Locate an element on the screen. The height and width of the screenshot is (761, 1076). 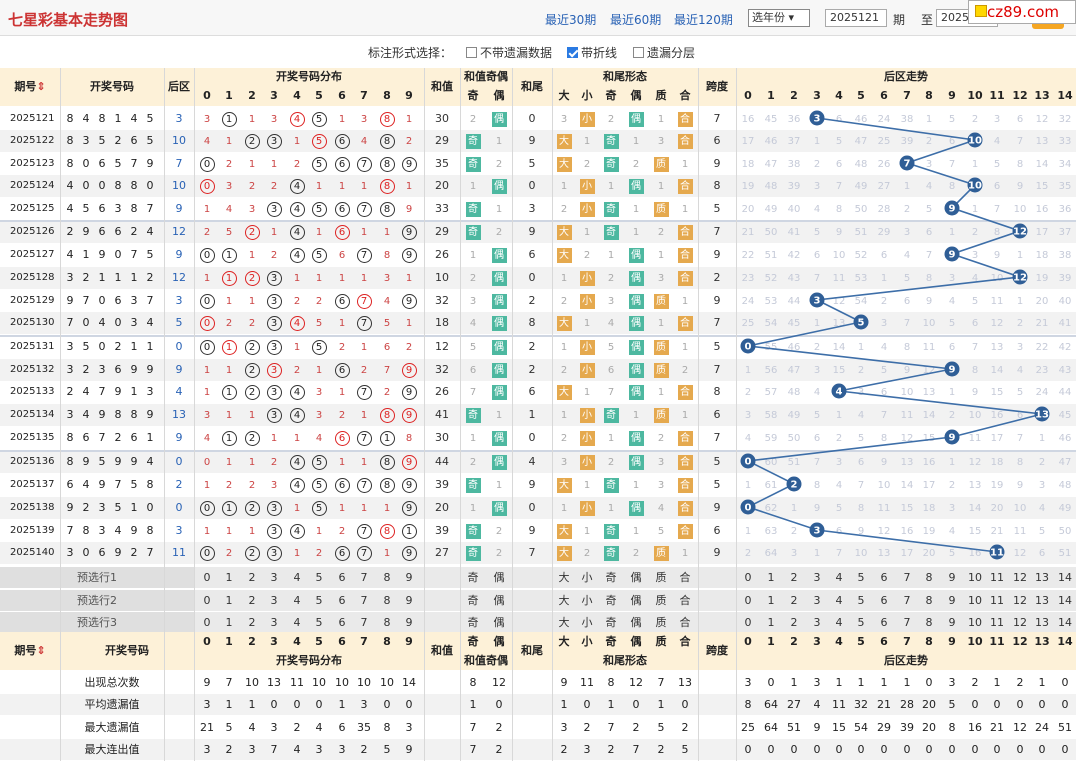
option-miss-layer: 遗漏分层 is located at coordinates (664, 52).